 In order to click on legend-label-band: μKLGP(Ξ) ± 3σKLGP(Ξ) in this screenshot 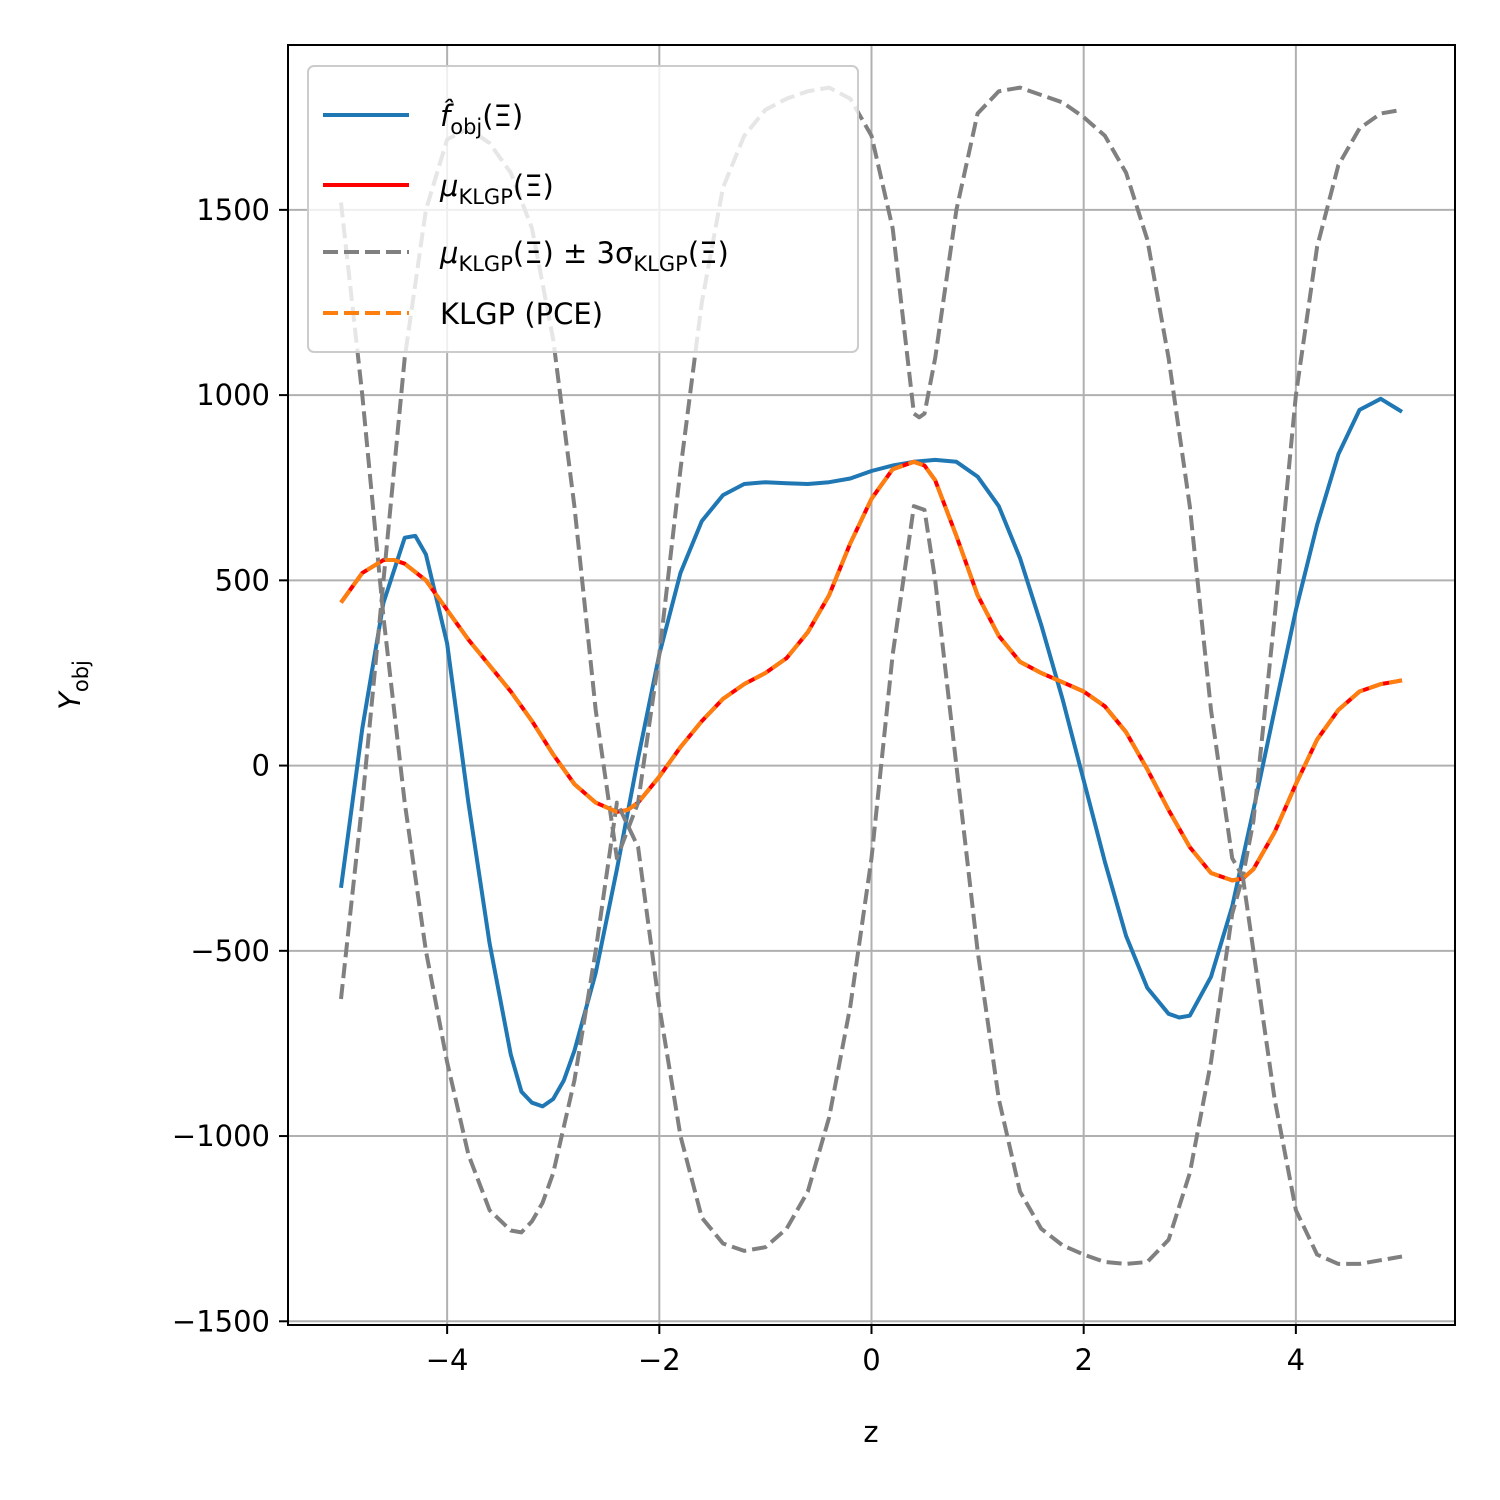, I will do `click(584, 256)`.